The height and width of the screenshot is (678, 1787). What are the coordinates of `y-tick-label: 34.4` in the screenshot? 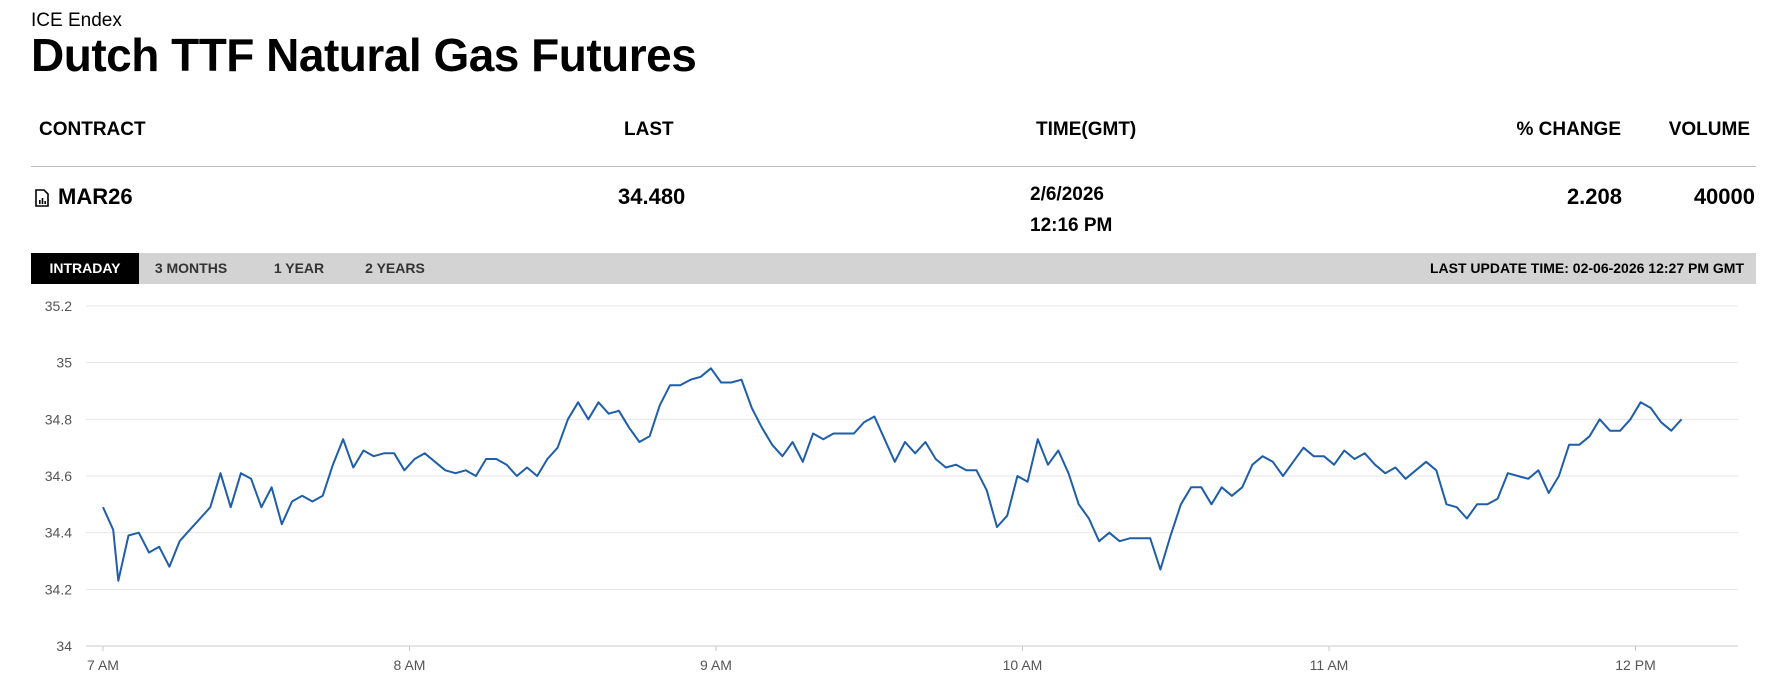 It's located at (58, 533).